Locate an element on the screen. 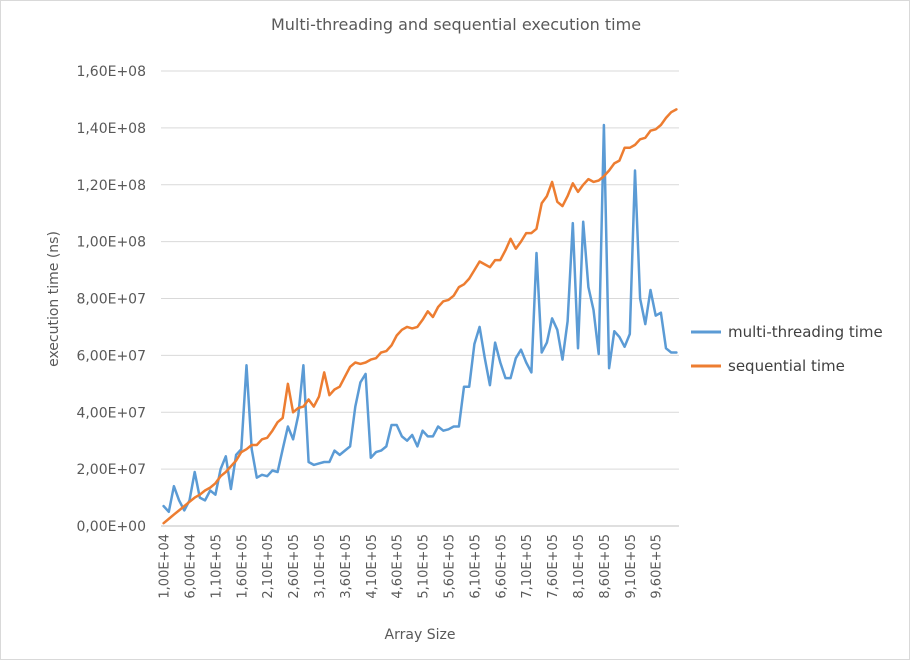 The height and width of the screenshot is (660, 910). y-tick-label: 1,40E+08 is located at coordinates (111, 129).